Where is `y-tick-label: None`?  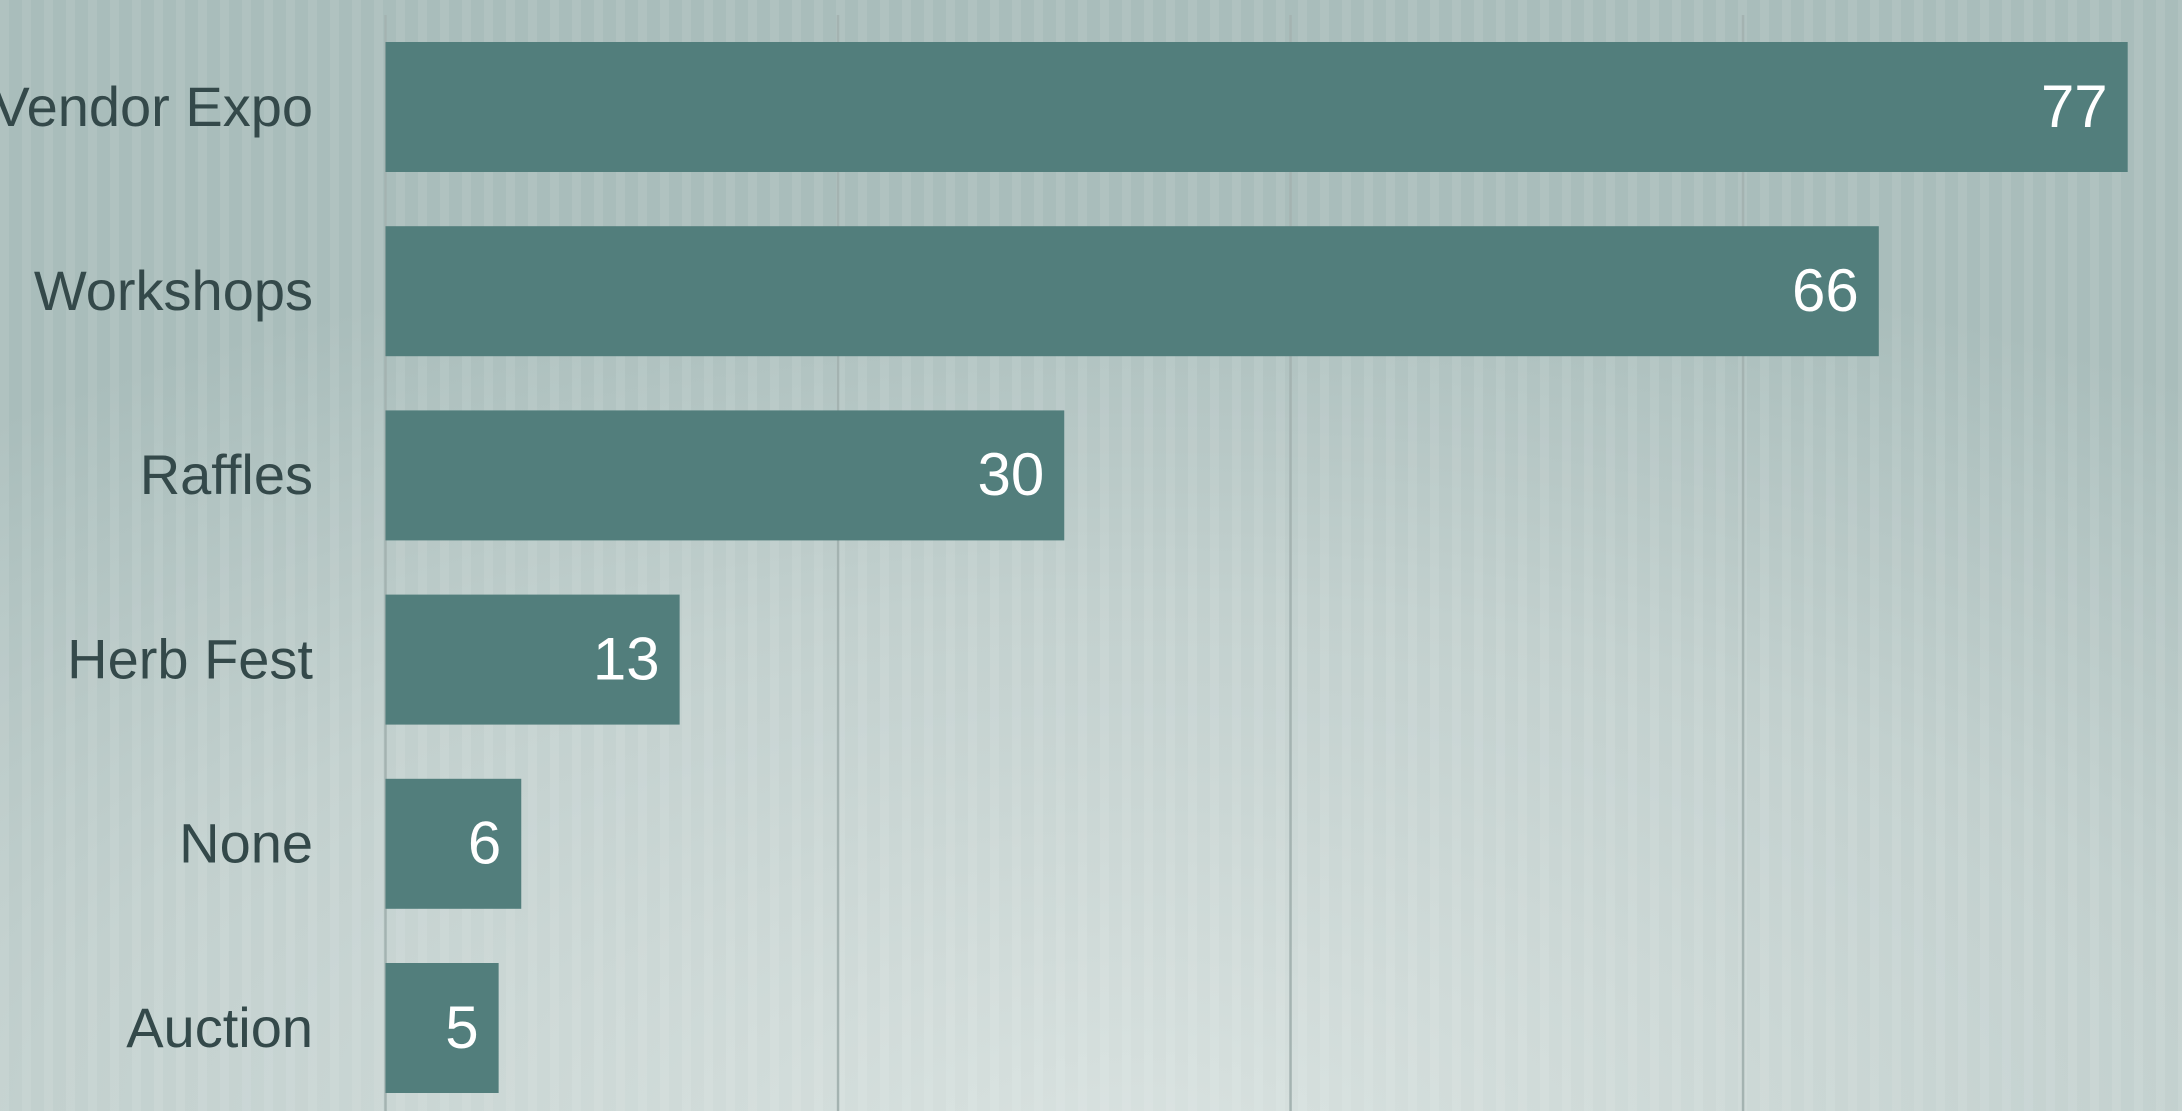
y-tick-label: None is located at coordinates (246, 843).